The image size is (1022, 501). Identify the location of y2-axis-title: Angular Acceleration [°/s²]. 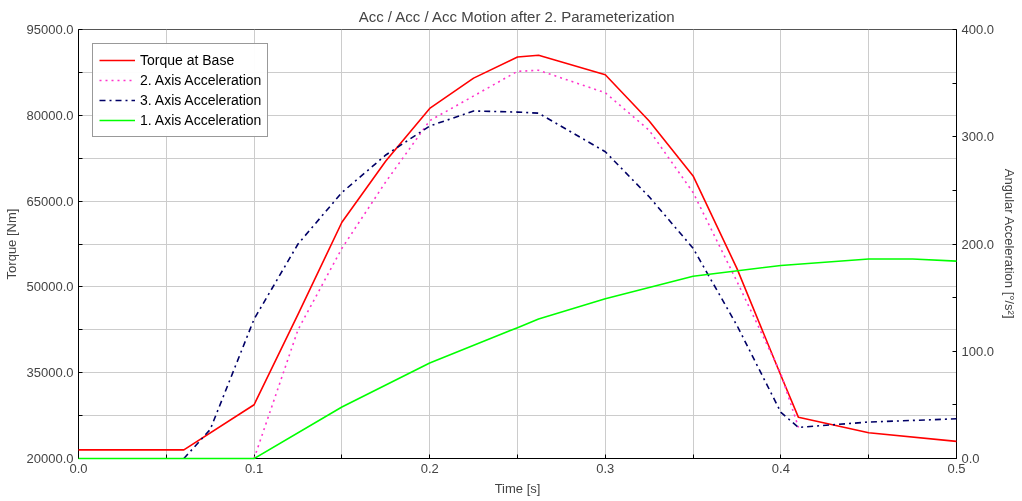
(1010, 243).